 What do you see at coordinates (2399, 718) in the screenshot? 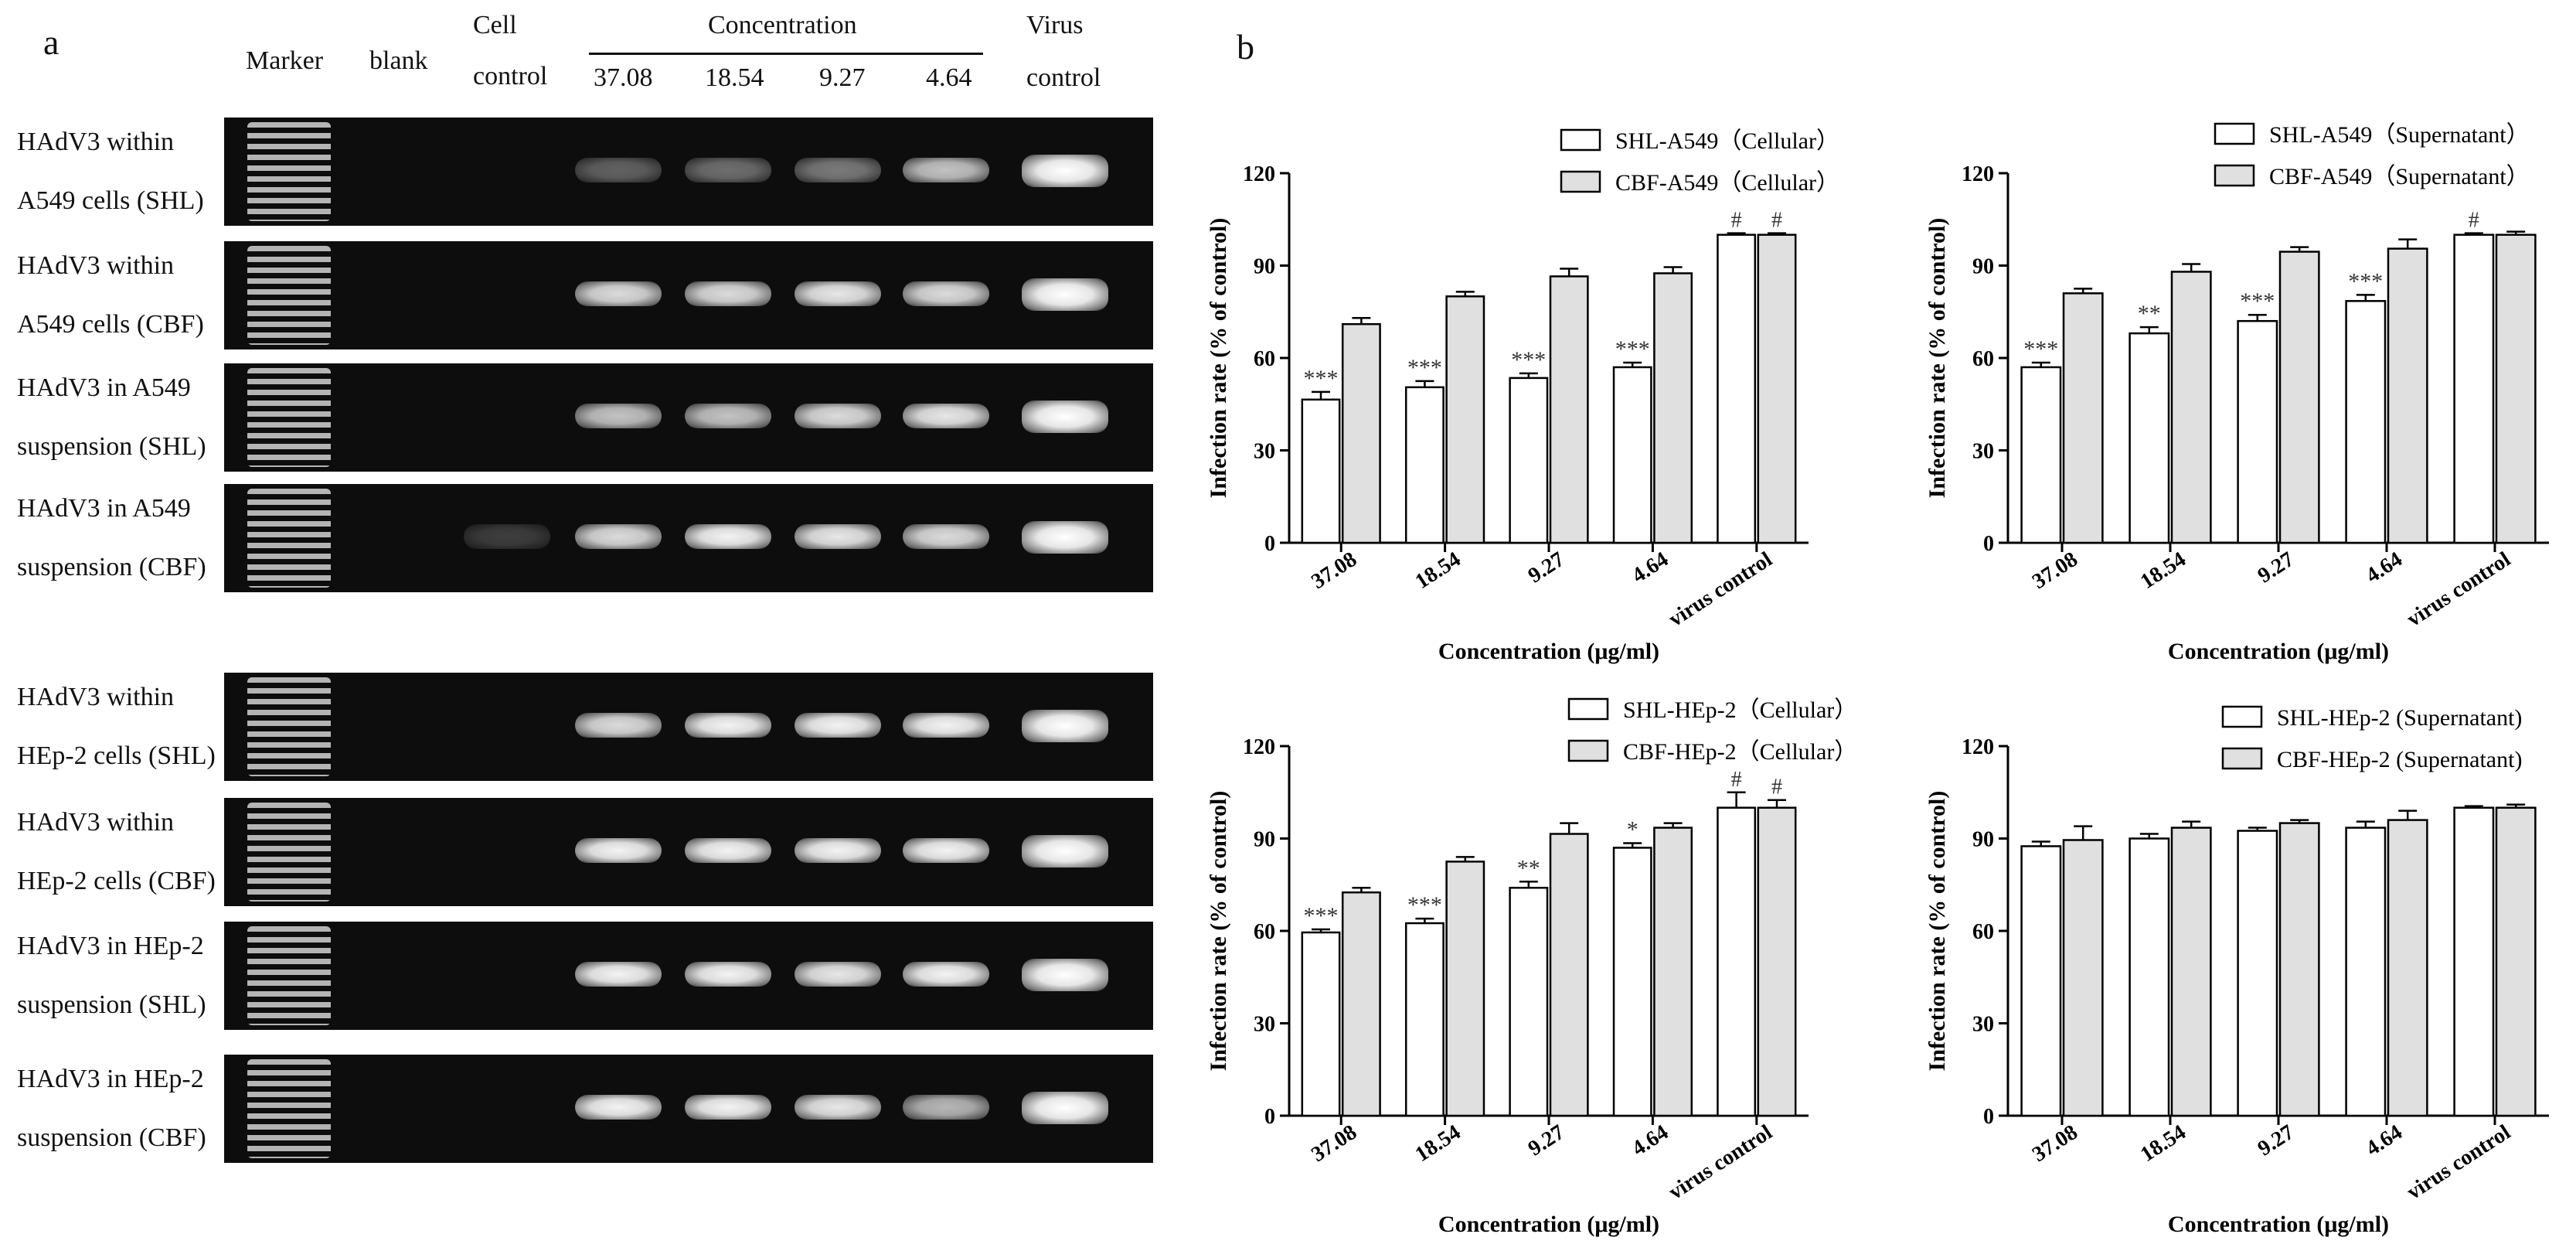
I see `legend-label: SHL-HEp-2 (Supernatant)` at bounding box center [2399, 718].